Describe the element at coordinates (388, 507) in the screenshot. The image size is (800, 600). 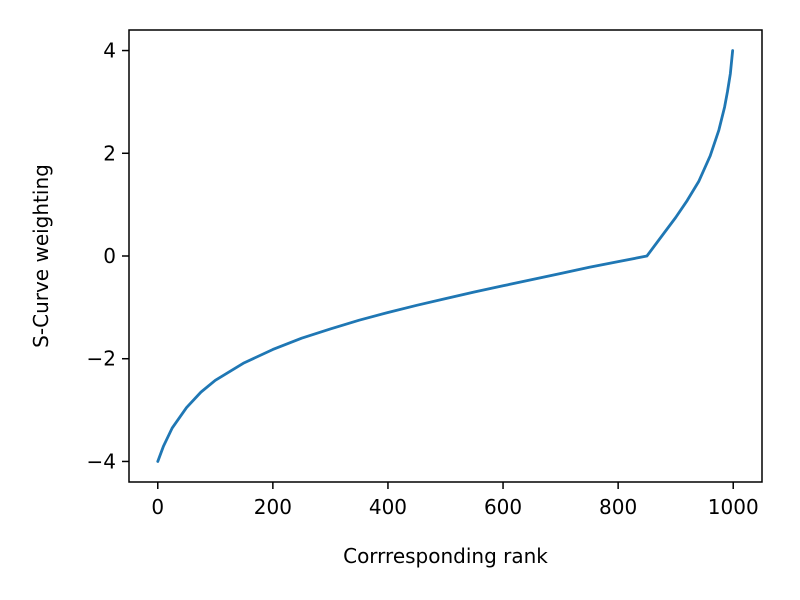
I see `x-tick-label: 400` at that location.